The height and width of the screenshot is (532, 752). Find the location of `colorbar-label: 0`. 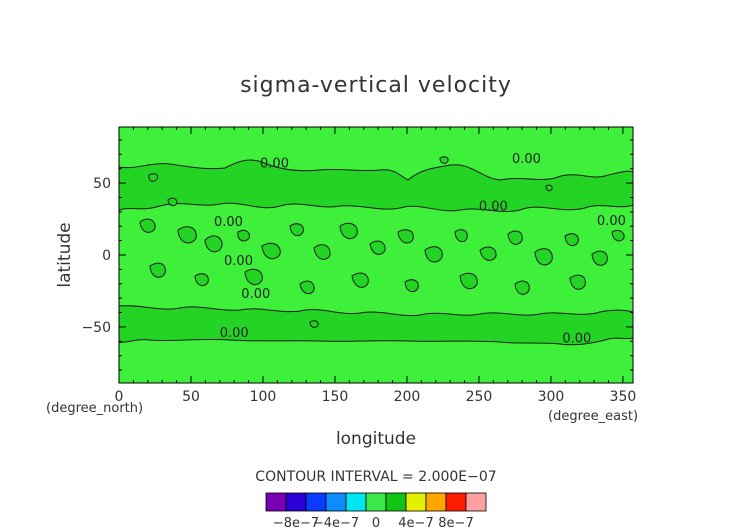

colorbar-label: 0 is located at coordinates (376, 523).